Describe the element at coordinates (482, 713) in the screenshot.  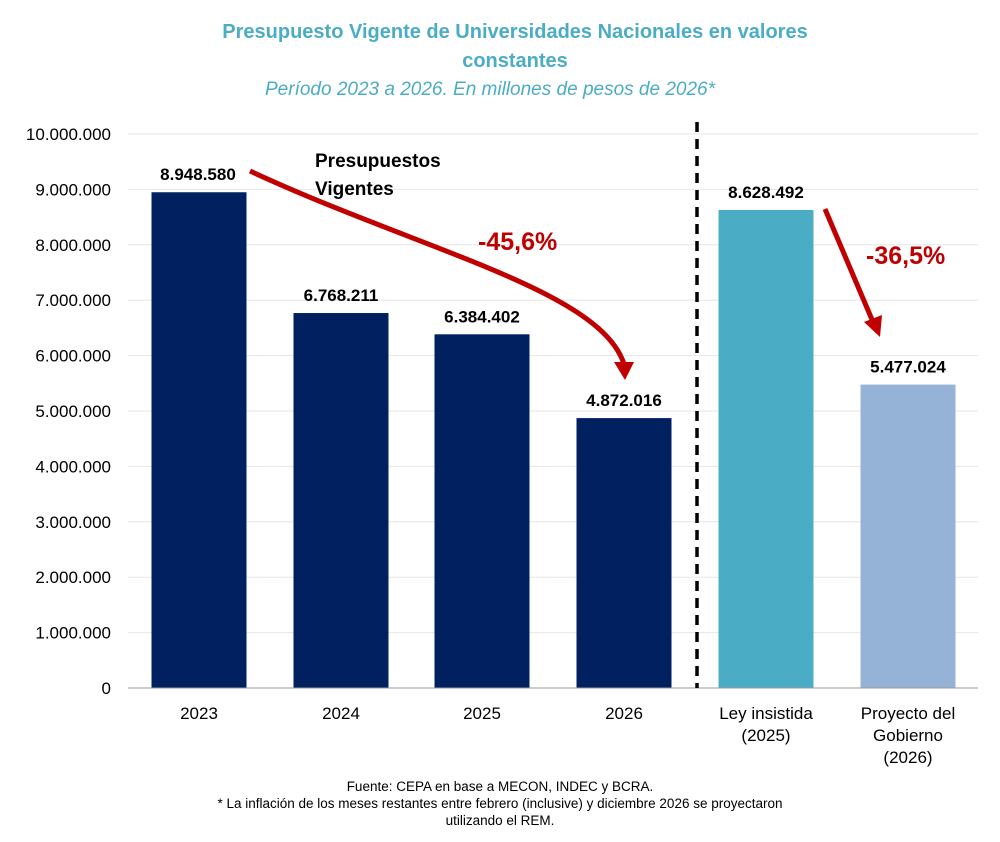
I see `x-tick-label: 2025` at that location.